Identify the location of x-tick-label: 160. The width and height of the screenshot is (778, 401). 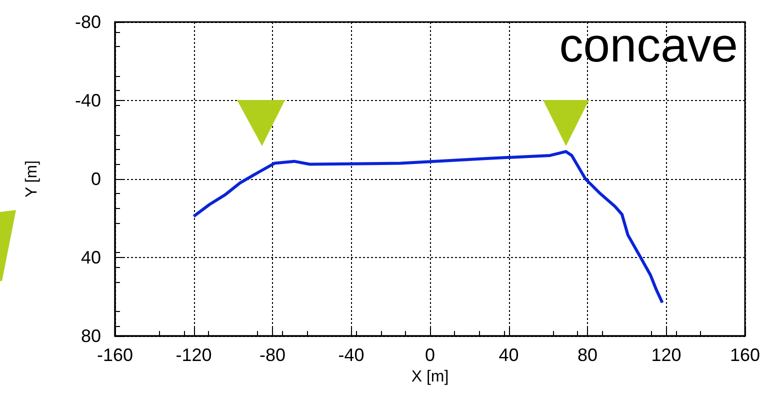
(745, 355).